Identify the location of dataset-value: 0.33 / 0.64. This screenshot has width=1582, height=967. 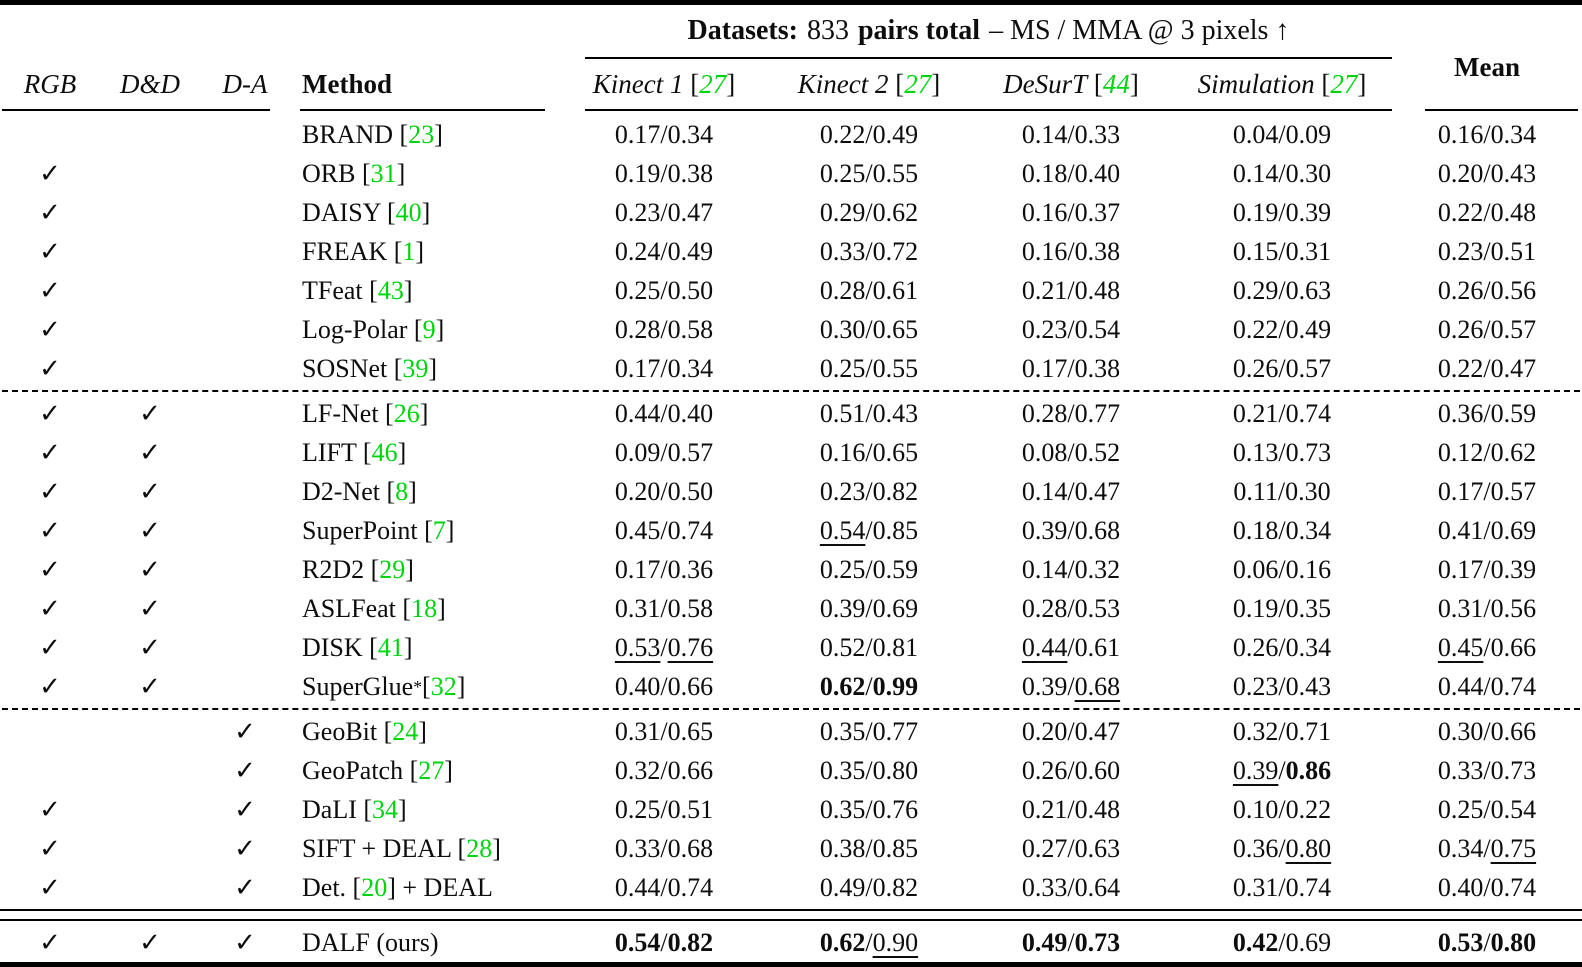
(1071, 887).